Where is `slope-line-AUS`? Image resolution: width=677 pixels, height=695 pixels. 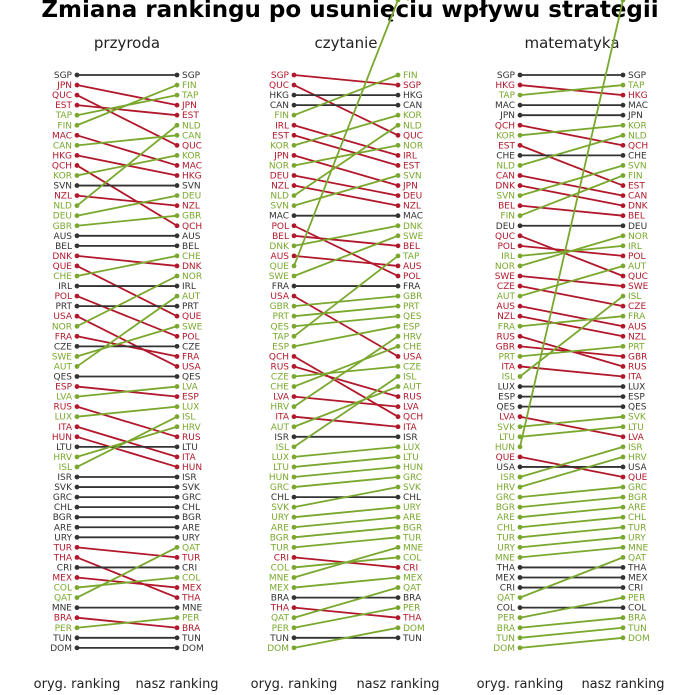
slope-line-AUS is located at coordinates (571, 316).